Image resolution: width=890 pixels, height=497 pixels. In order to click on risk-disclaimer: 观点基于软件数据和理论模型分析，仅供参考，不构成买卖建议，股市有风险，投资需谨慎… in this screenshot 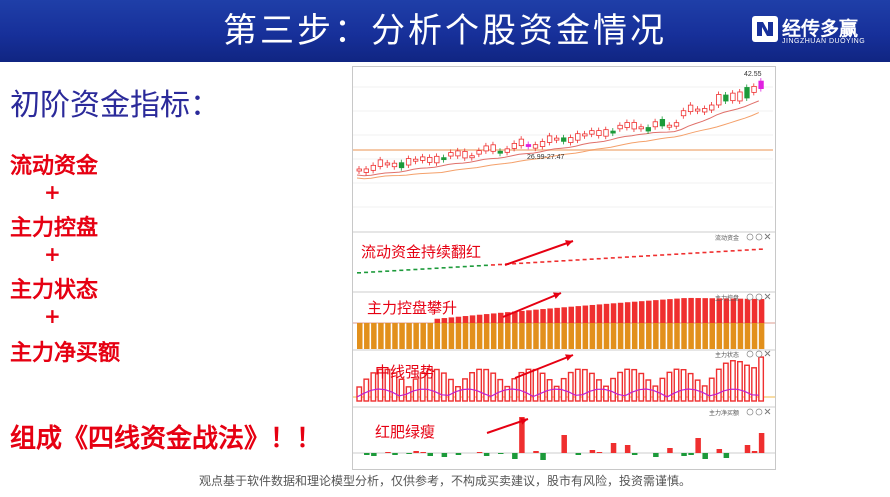, I will do `click(444, 481)`.